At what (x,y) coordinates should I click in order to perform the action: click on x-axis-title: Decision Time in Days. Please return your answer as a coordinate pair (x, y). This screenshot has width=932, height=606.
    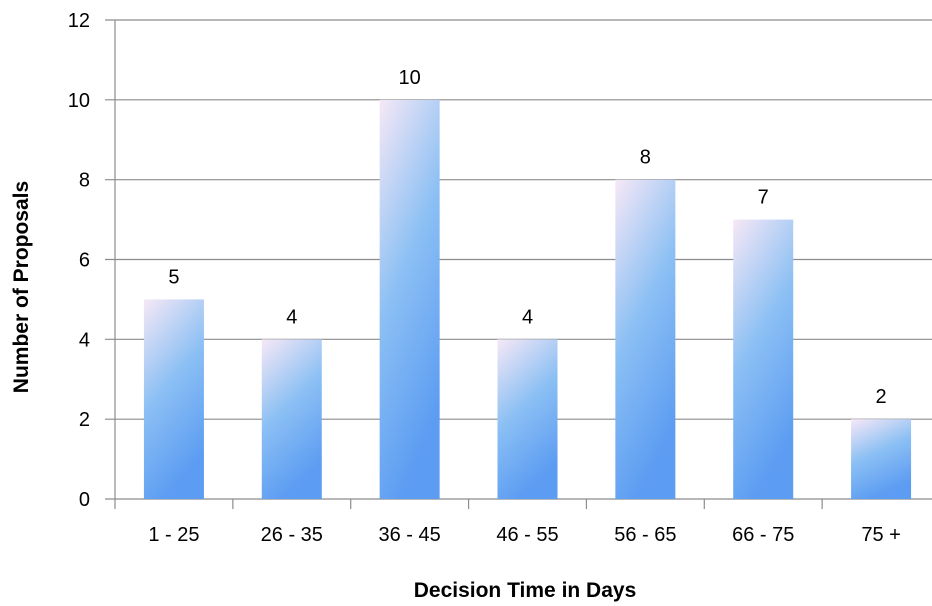
    Looking at the image, I should click on (525, 590).